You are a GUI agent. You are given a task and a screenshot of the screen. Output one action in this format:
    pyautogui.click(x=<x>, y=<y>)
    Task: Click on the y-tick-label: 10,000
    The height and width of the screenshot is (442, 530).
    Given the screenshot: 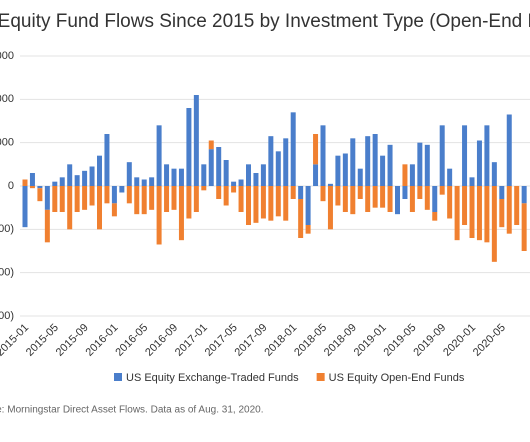 What is the action you would take?
    pyautogui.click(x=7, y=143)
    